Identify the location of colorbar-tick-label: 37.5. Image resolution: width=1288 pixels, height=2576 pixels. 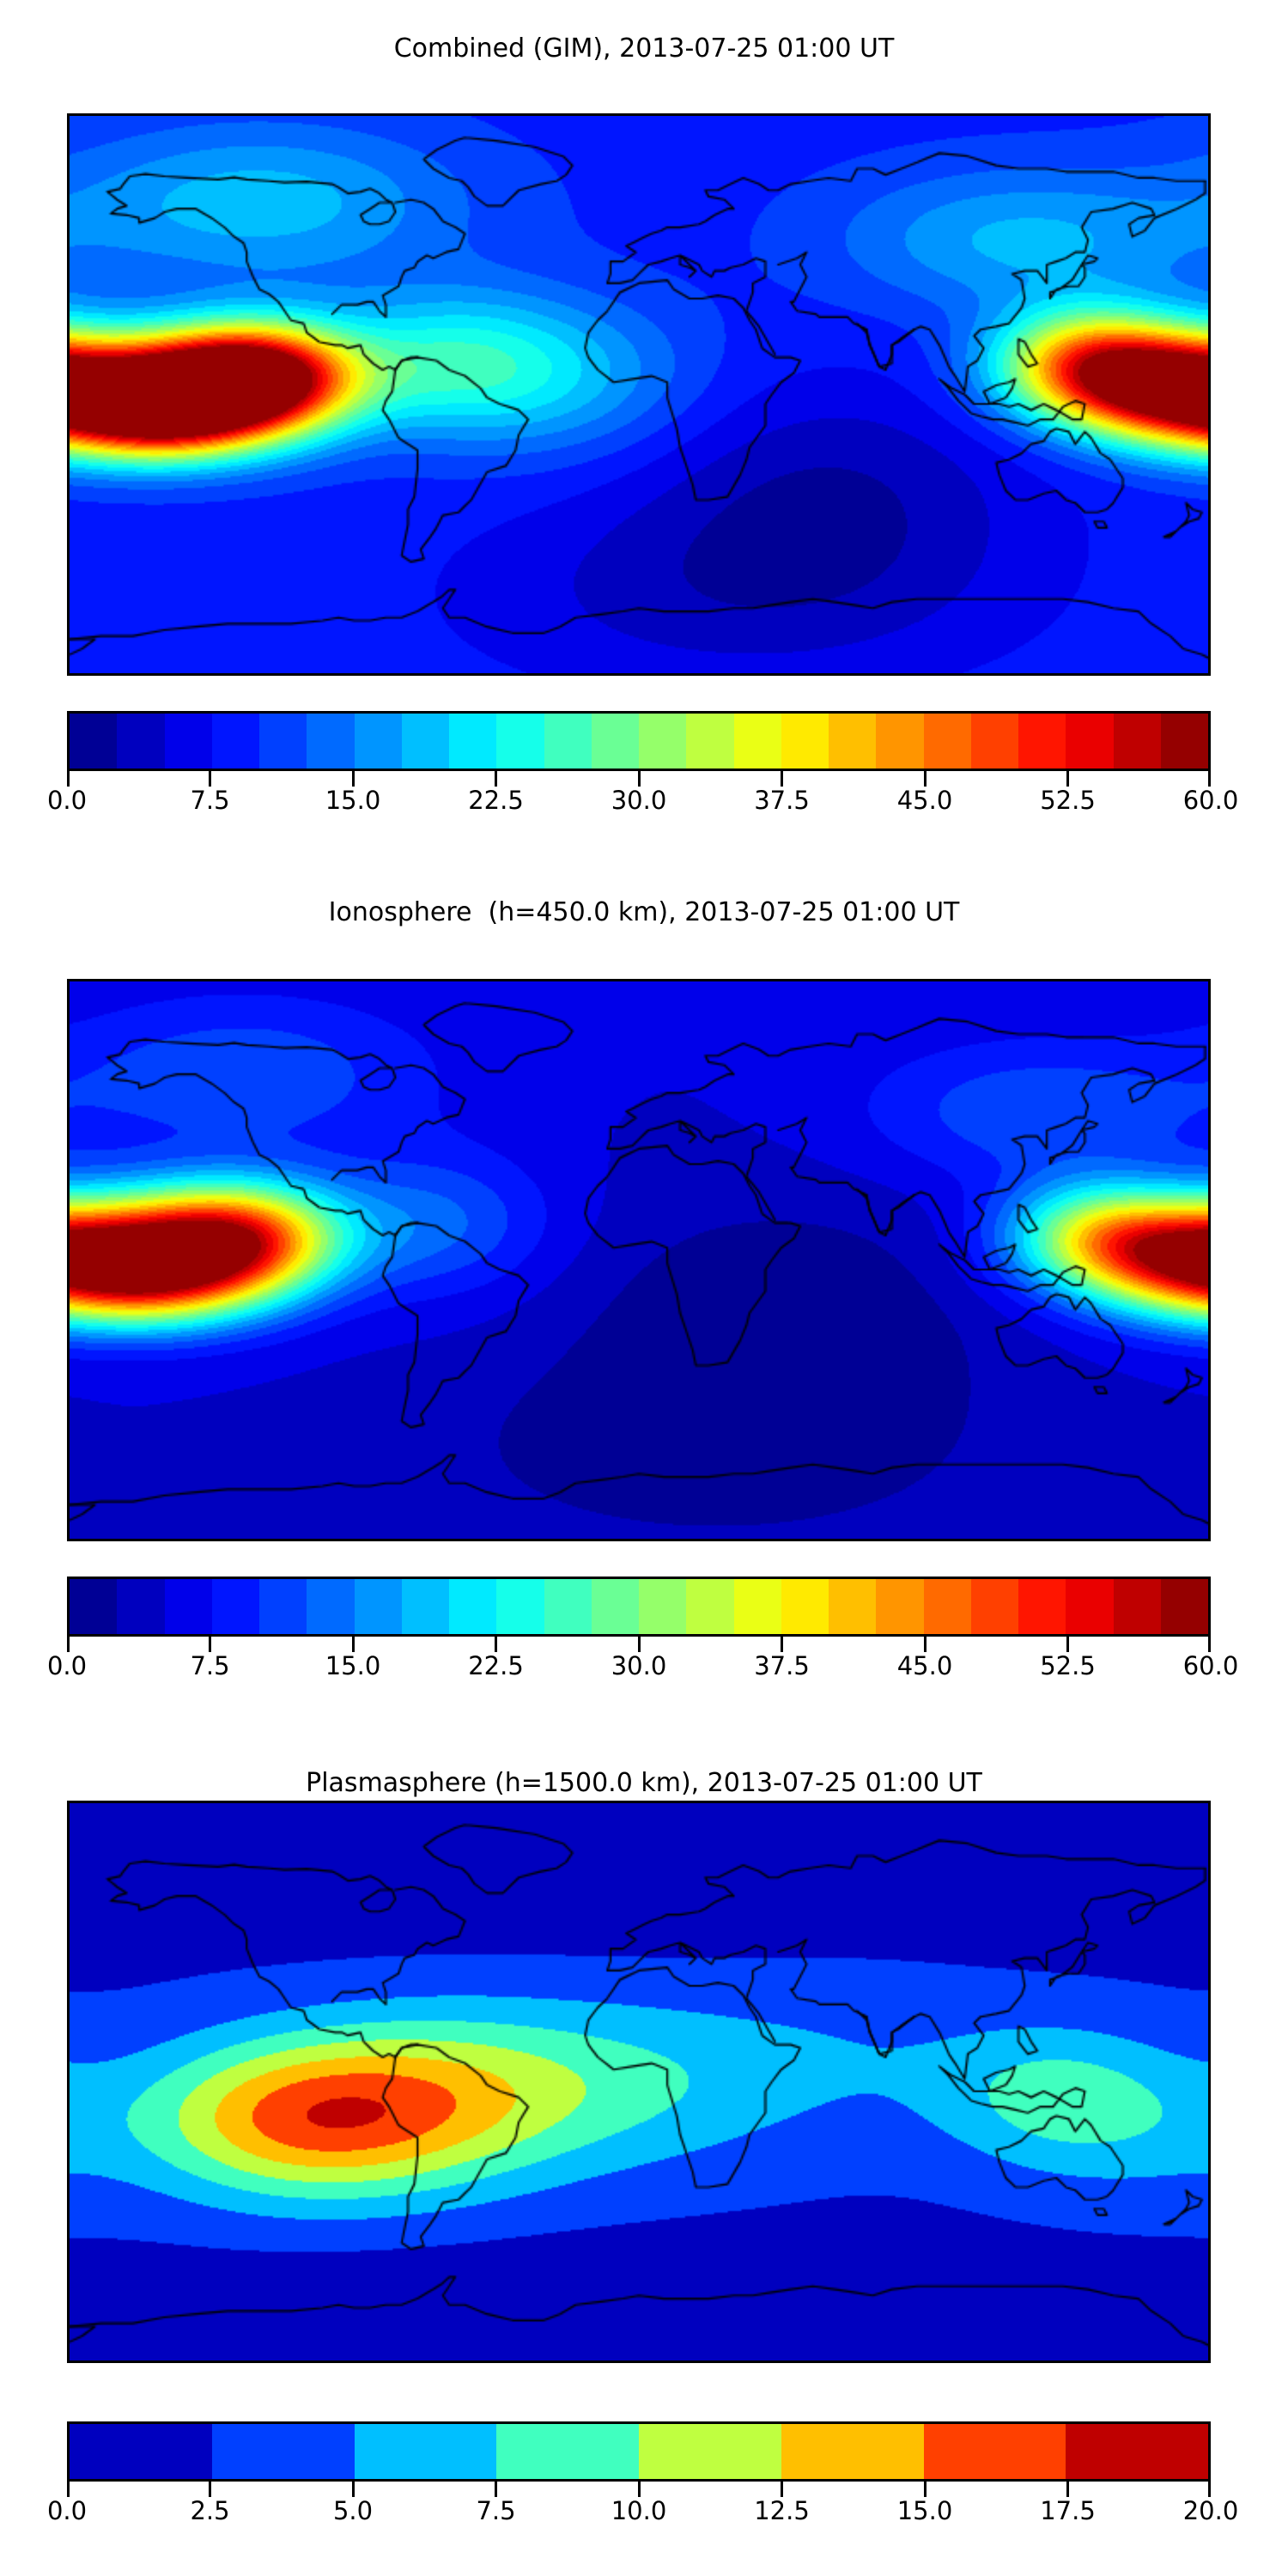
(782, 801).